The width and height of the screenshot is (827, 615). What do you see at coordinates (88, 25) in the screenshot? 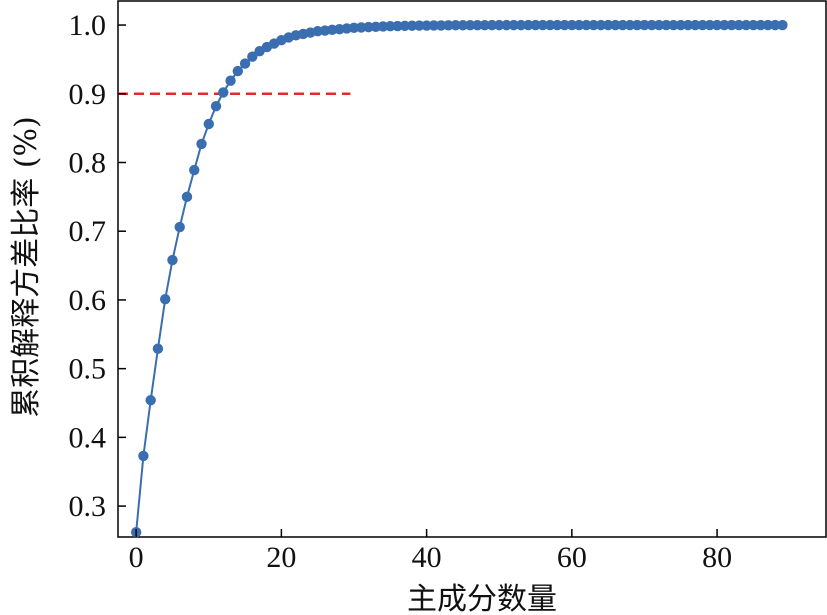
I see `y-tick-label: 1.0` at bounding box center [88, 25].